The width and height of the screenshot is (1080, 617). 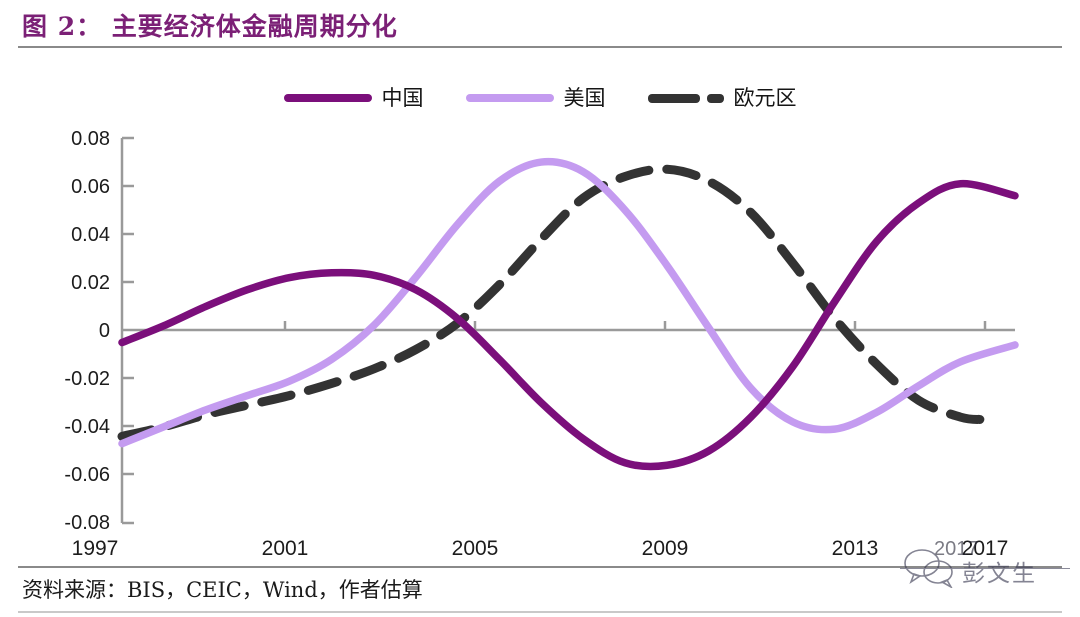 I want to click on y-tick-label: 0.06, so click(x=90, y=187).